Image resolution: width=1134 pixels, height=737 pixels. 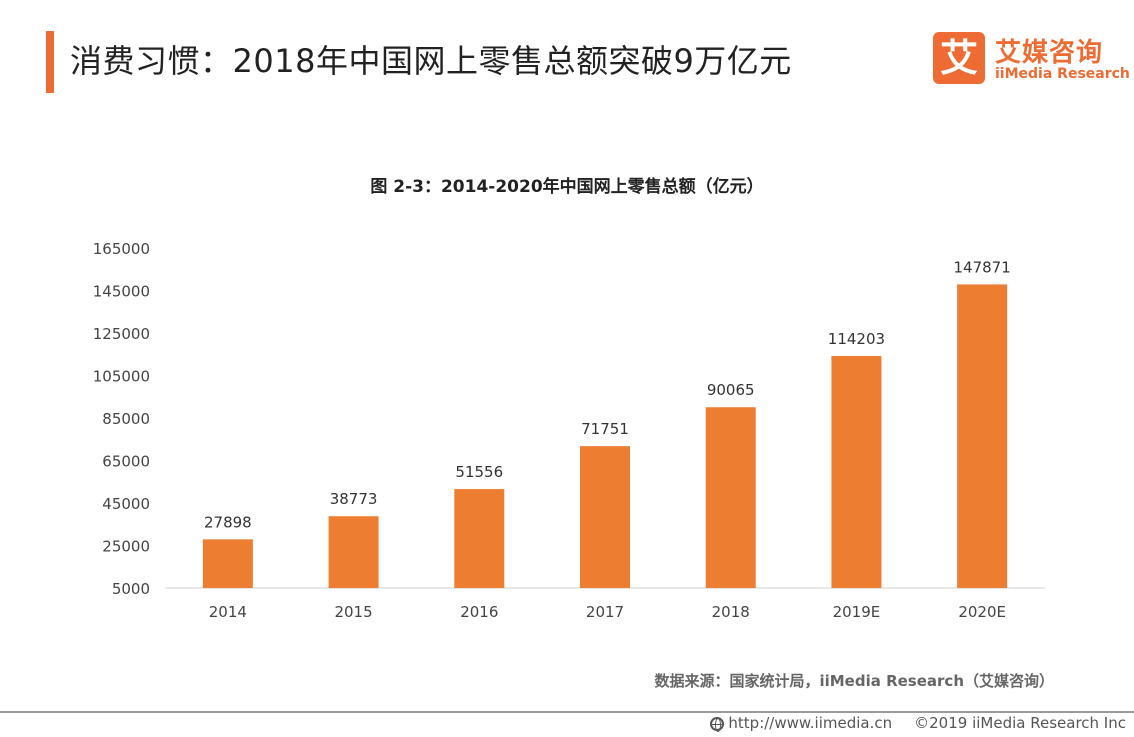 I want to click on logo-name-en: iiMedia Research, so click(x=1062, y=74).